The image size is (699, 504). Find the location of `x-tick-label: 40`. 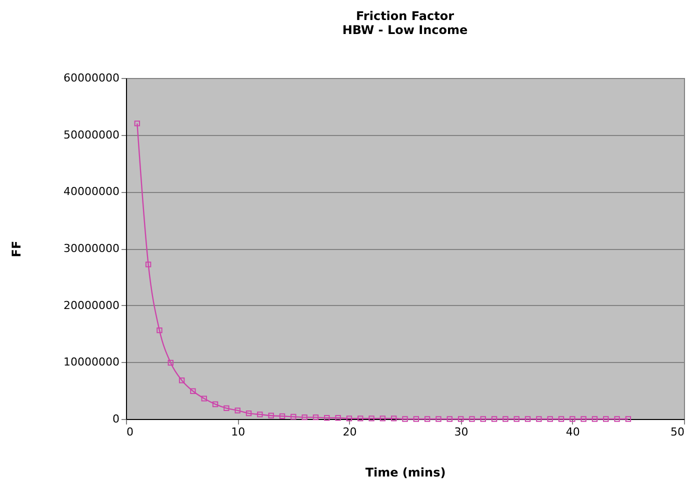

x-tick-label: 40 is located at coordinates (573, 432).